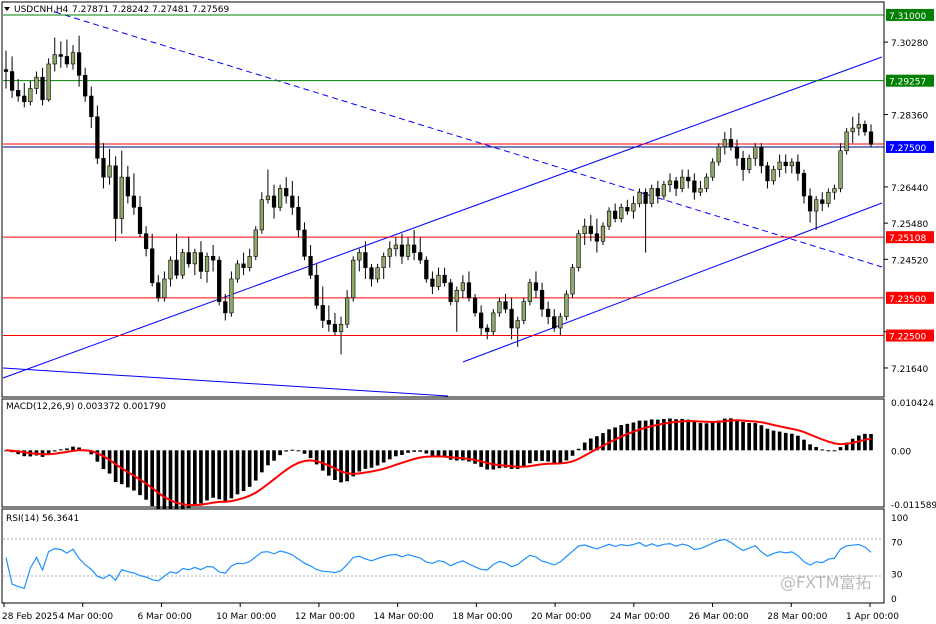 This screenshot has height=624, width=936. What do you see at coordinates (130, 10) in the screenshot?
I see `high-value: 7.28242` at bounding box center [130, 10].